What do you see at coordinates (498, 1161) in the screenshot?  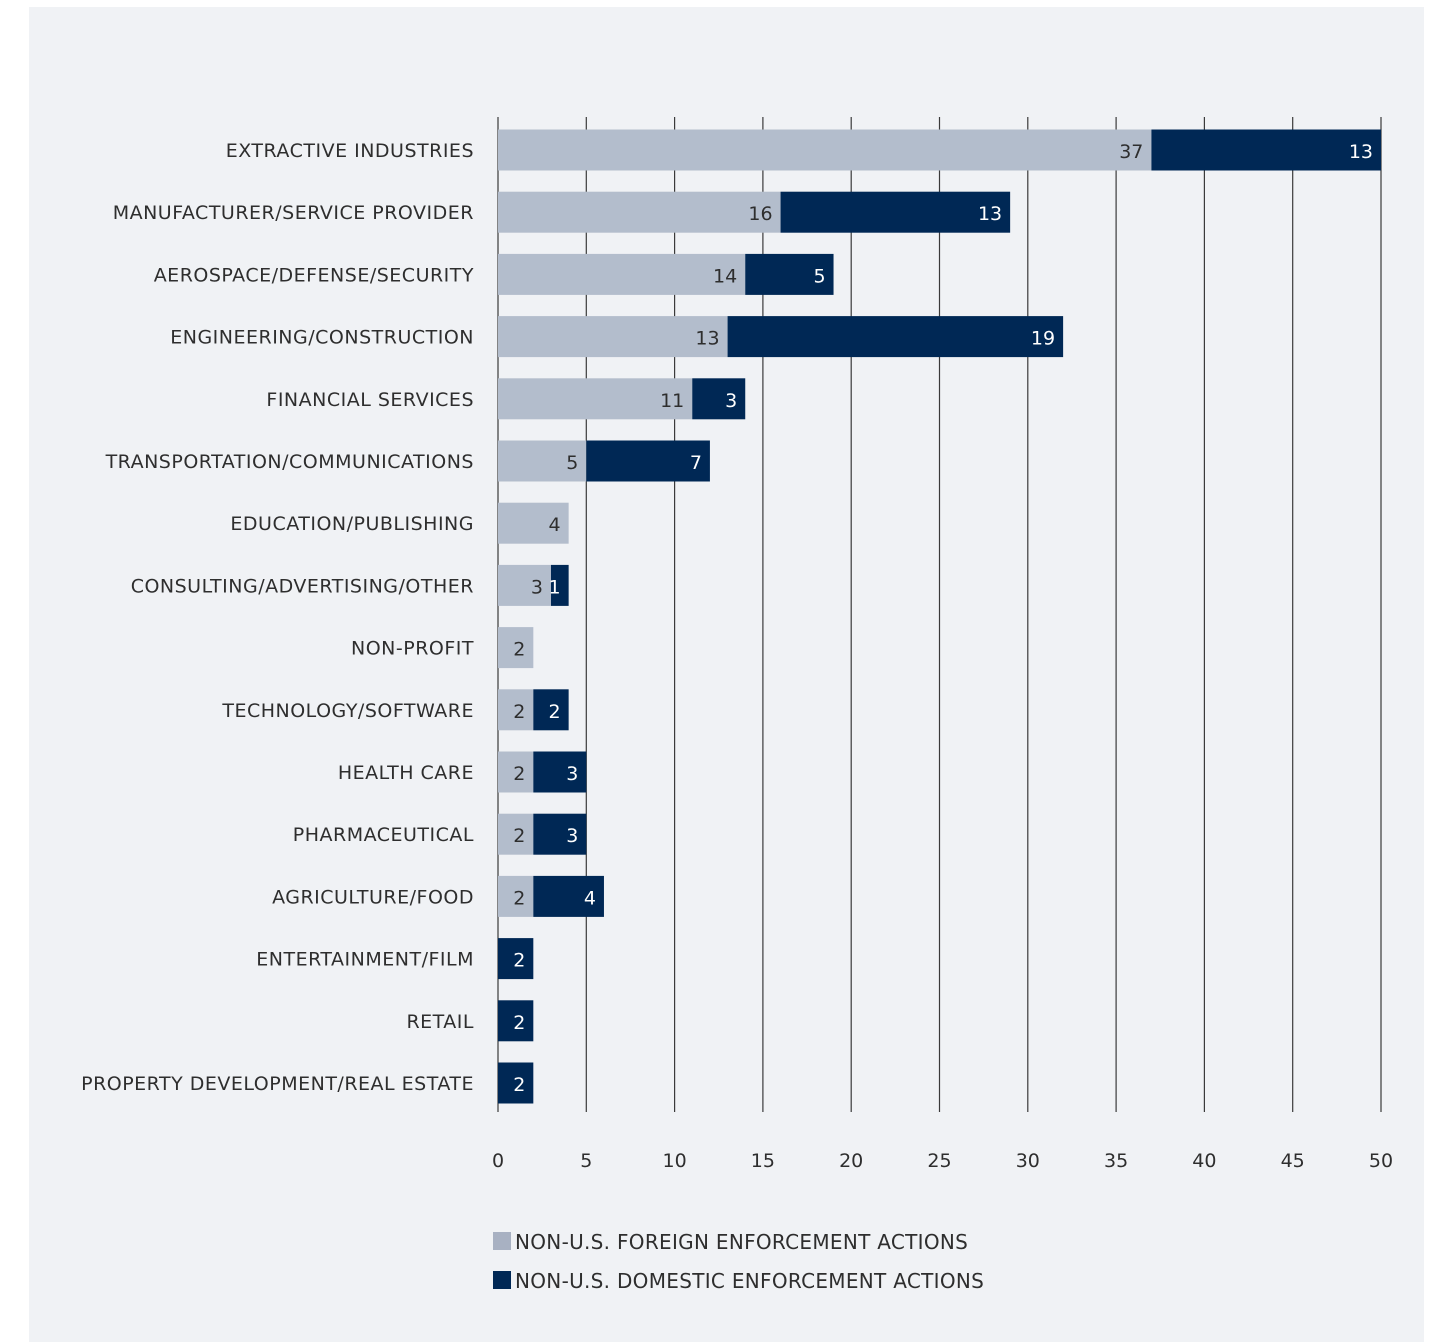 I see `x-tick-label: 0` at bounding box center [498, 1161].